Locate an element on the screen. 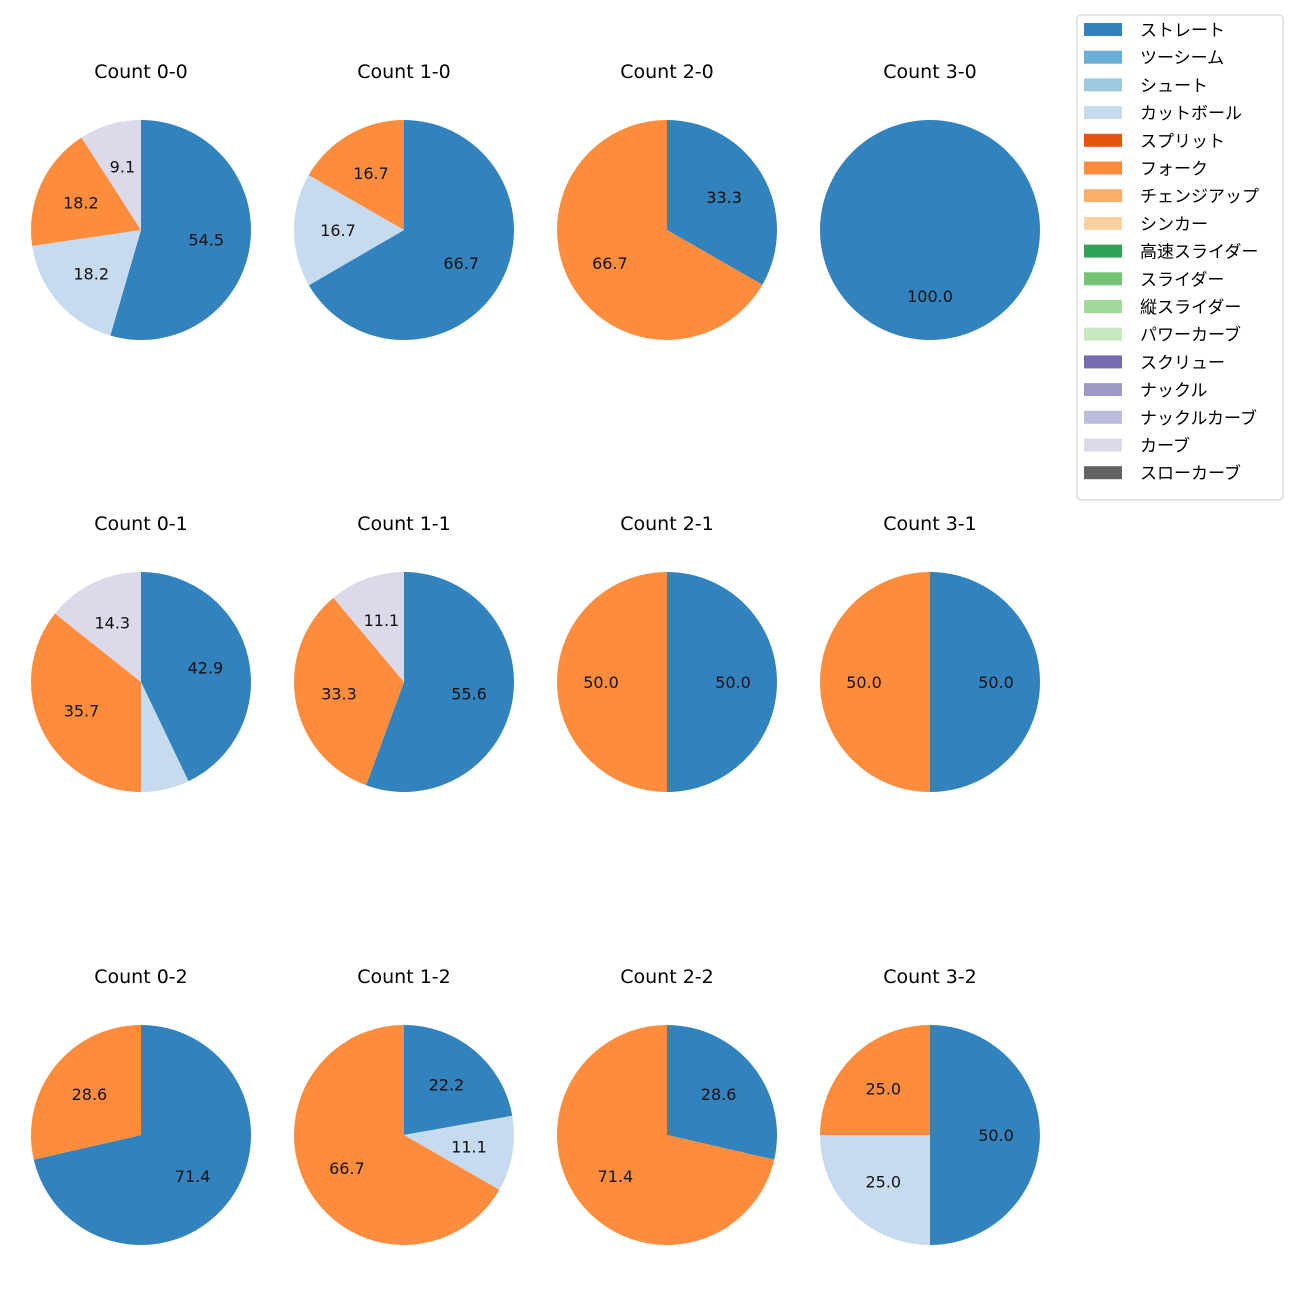 The height and width of the screenshot is (1300, 1300). legend-label: 高速スライダー is located at coordinates (1199, 253).